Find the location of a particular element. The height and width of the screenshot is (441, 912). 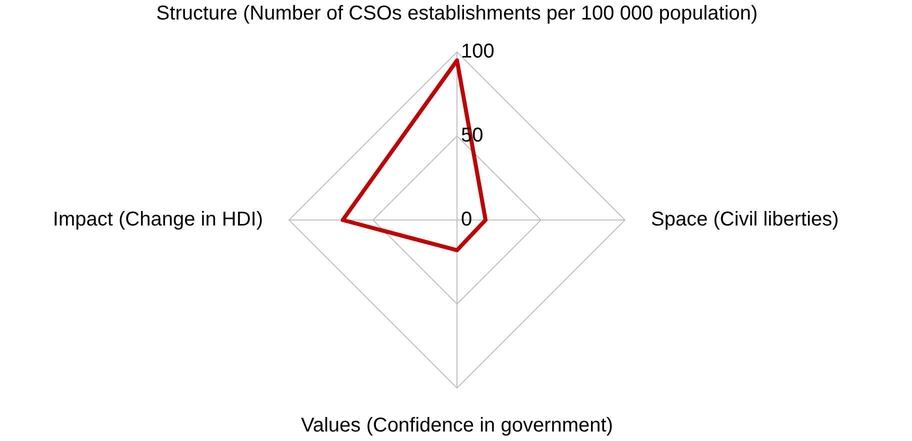

spoke-label: Structure (Number of CSOs establishments per 100 000 population) is located at coordinates (457, 13).